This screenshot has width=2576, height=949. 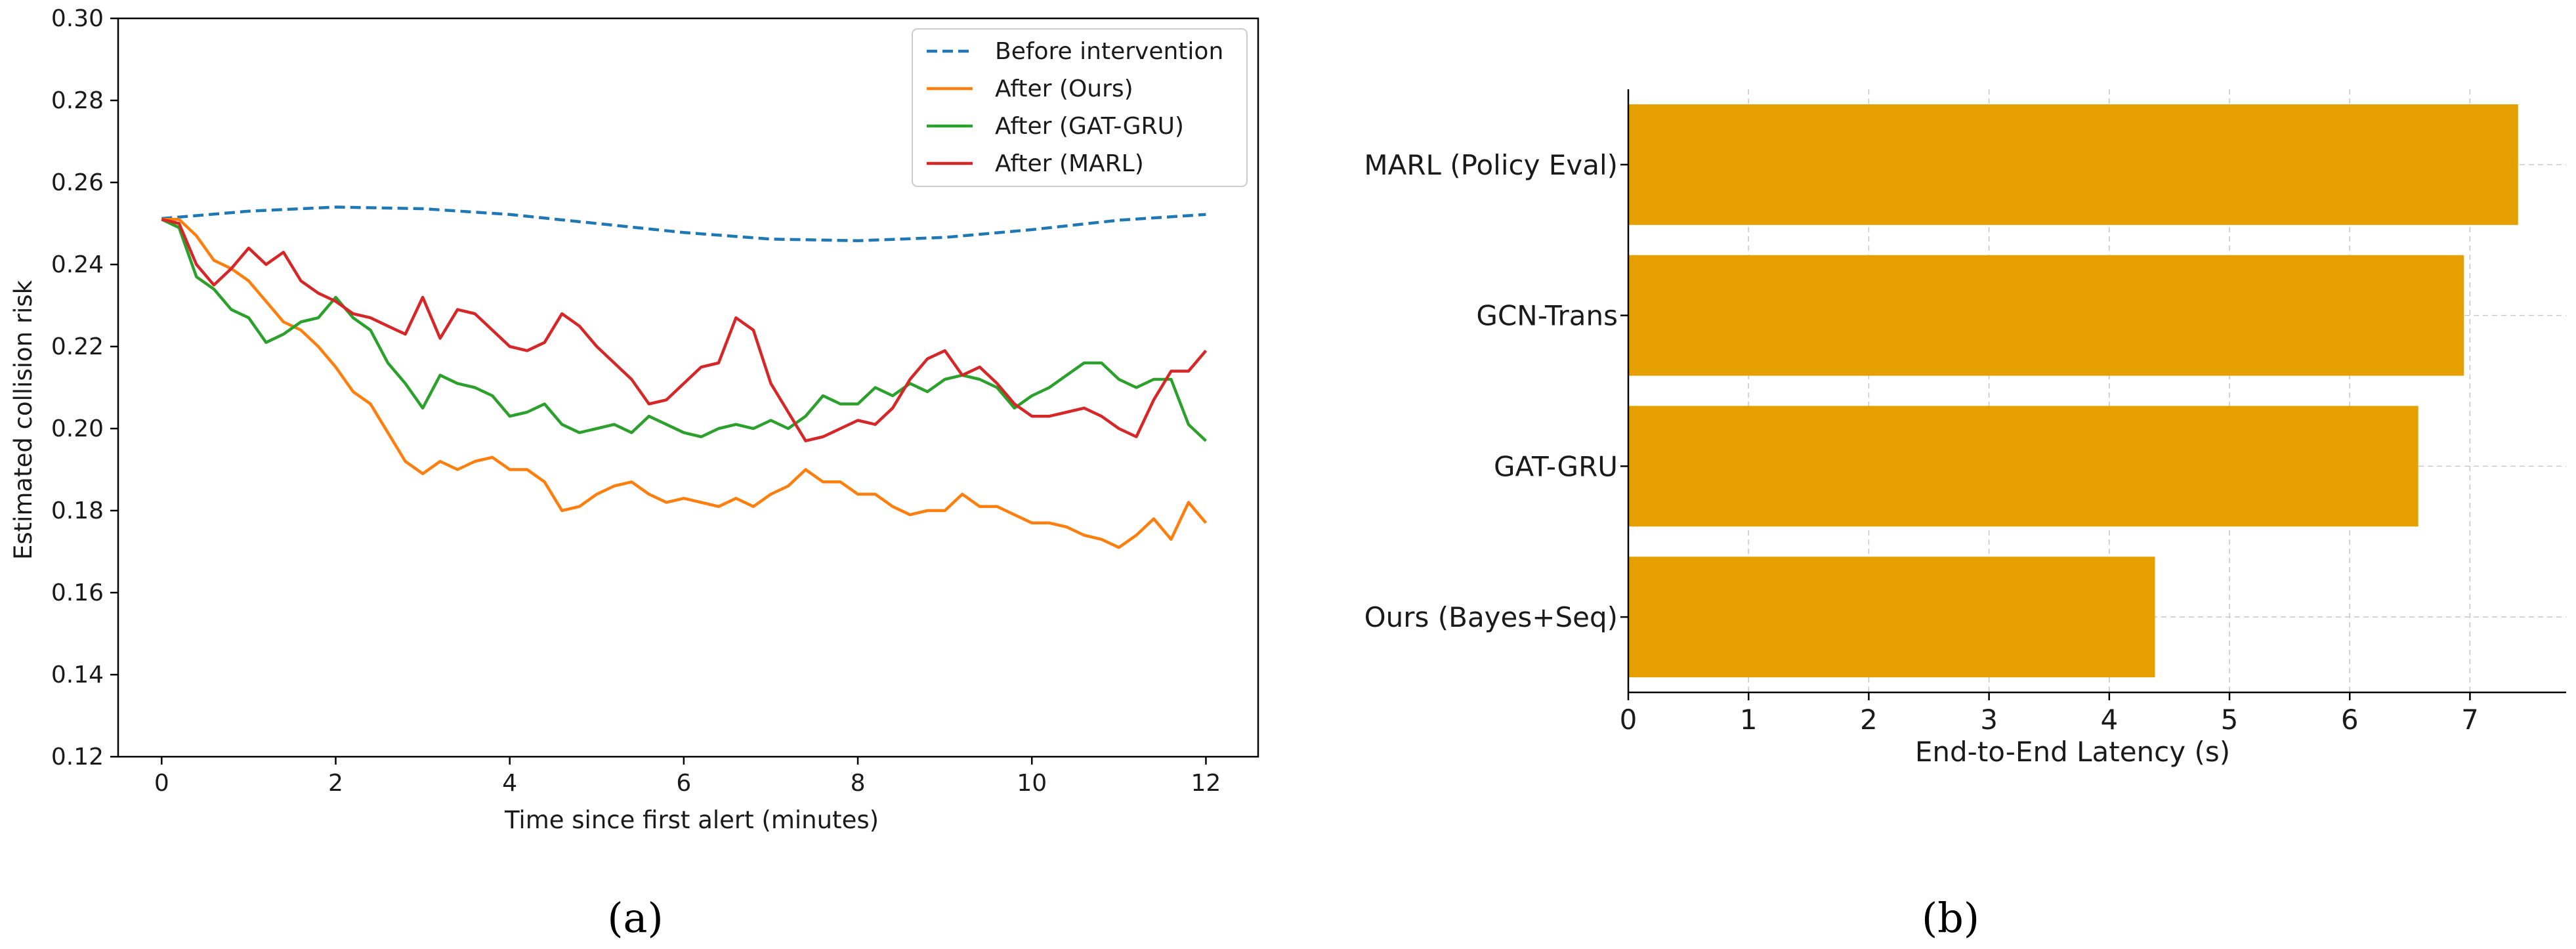 I want to click on legend-label-2: After (GAT-GRU), so click(x=1089, y=127).